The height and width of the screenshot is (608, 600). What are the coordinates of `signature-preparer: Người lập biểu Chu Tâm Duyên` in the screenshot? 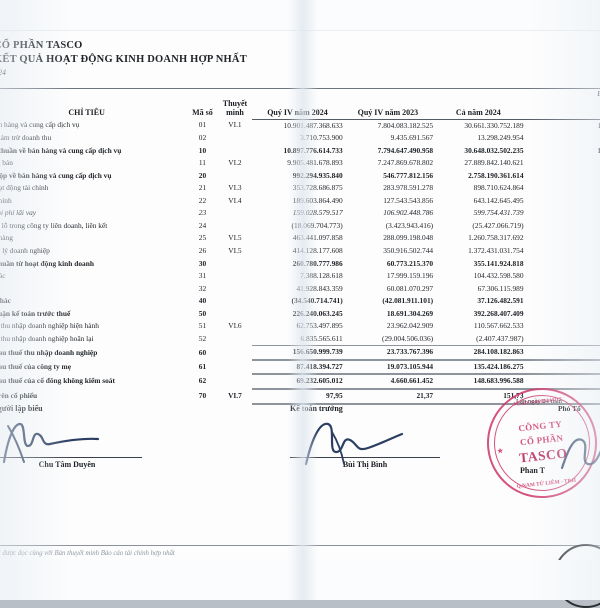 It's located at (71, 436).